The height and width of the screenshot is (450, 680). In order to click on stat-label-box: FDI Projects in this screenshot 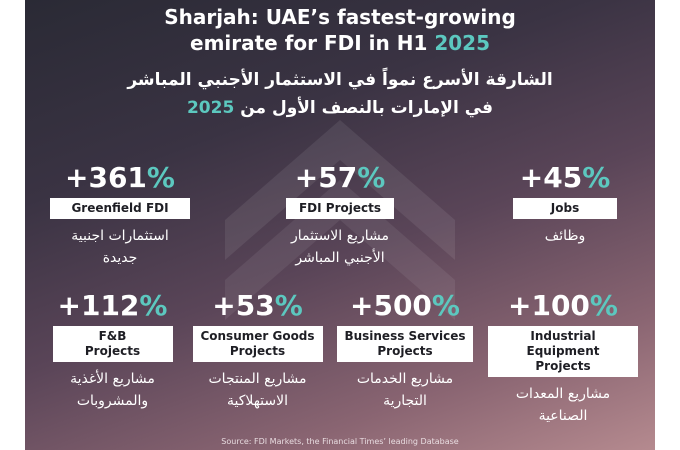, I will do `click(340, 208)`.